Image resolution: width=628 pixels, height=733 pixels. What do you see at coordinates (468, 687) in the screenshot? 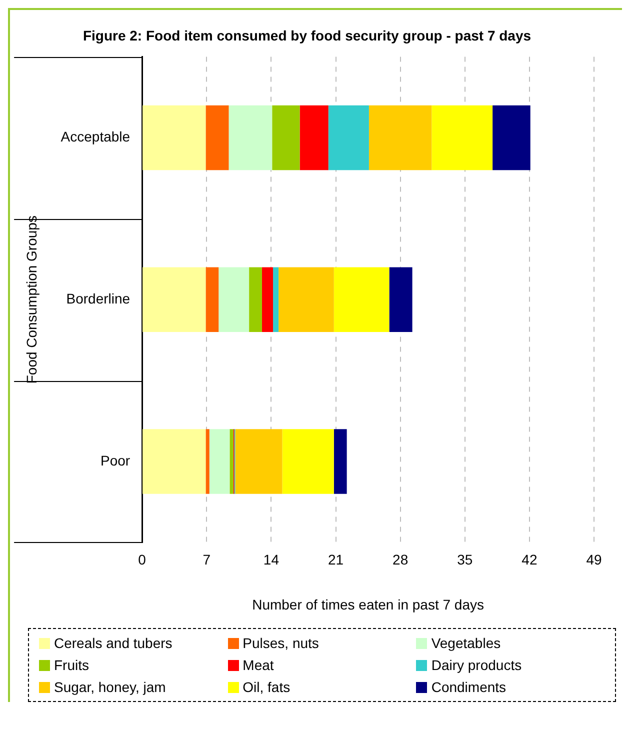
I see `legend-label: Condiments` at bounding box center [468, 687].